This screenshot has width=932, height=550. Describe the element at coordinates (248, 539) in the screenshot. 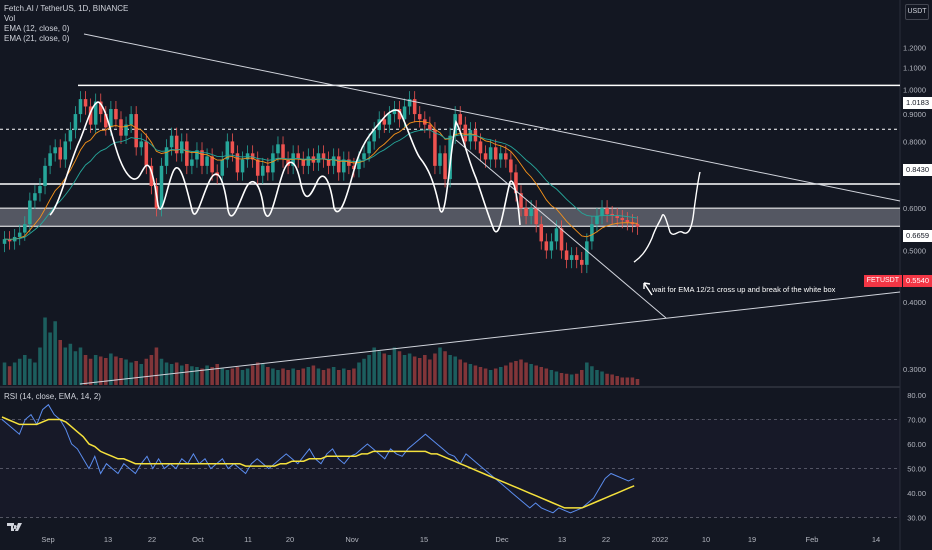

I see `x-tick-label: 11` at that location.